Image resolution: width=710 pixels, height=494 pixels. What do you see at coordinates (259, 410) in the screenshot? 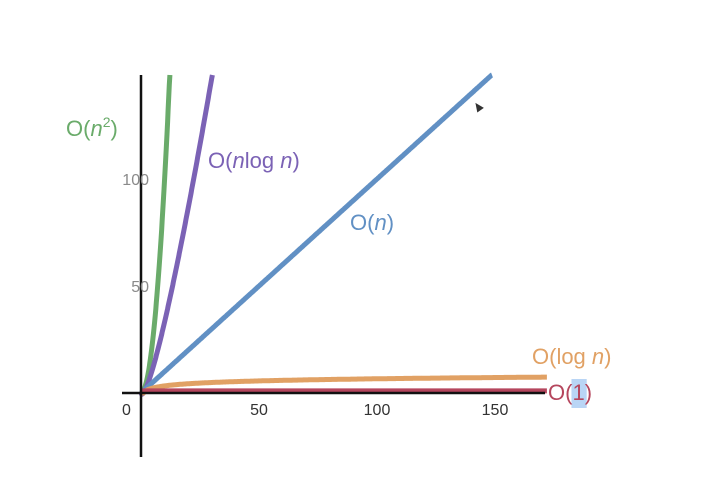
I see `x-tick-label-0: 50` at bounding box center [259, 410].